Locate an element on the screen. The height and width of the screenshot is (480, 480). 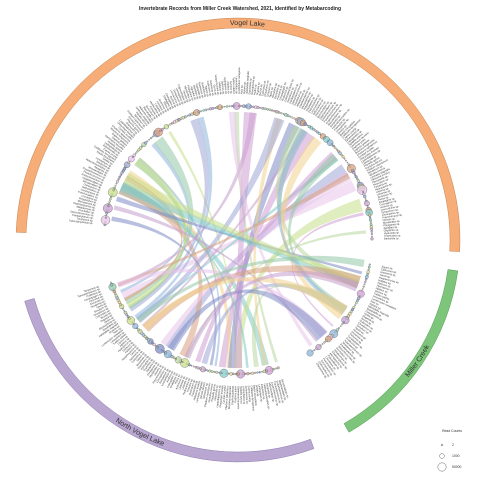
taxon-label: Hydracarina sp. is located at coordinates (186, 386).